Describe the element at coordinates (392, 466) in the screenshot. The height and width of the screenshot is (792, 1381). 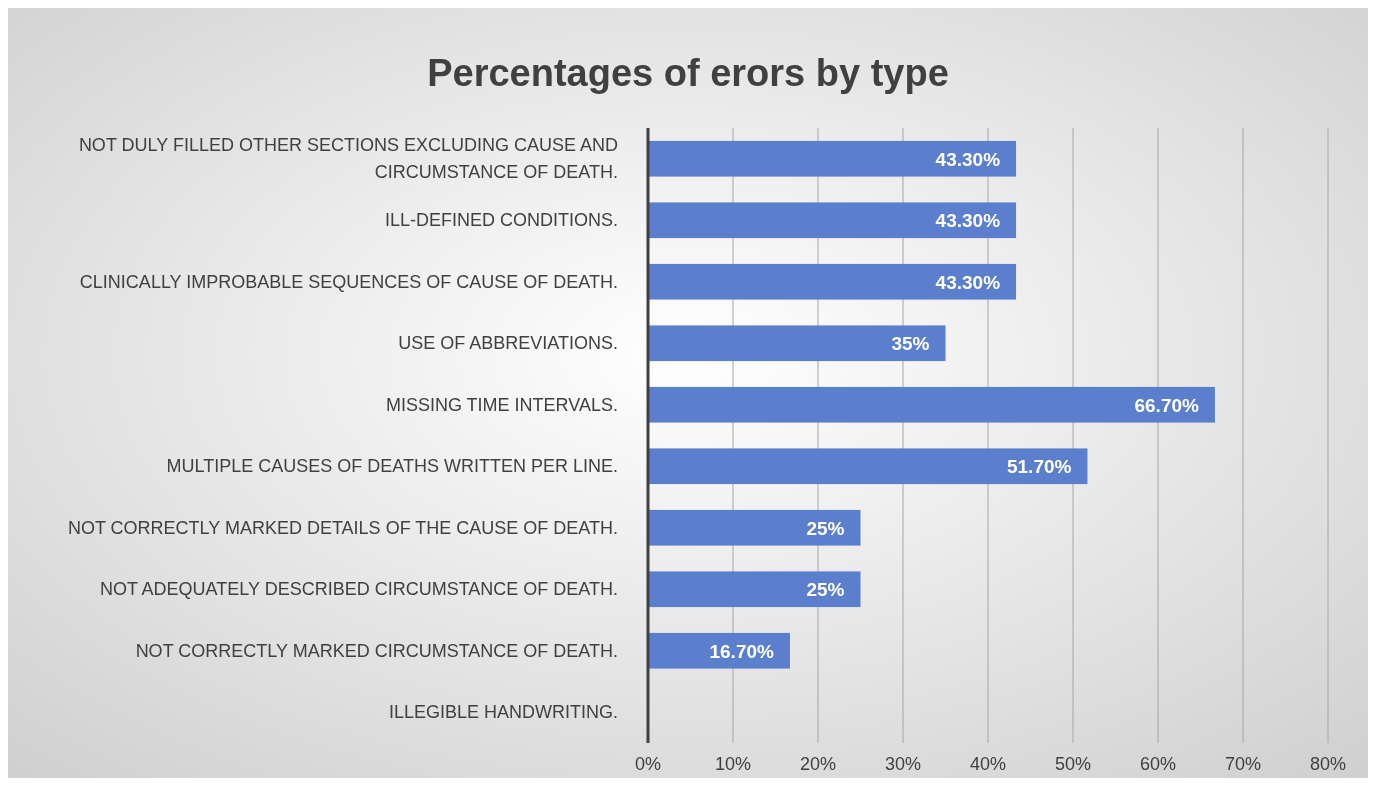
I see `y-tick-label: MULTIPLE CAUSES OF DEATHS WRITTEN PER LINE.` at that location.